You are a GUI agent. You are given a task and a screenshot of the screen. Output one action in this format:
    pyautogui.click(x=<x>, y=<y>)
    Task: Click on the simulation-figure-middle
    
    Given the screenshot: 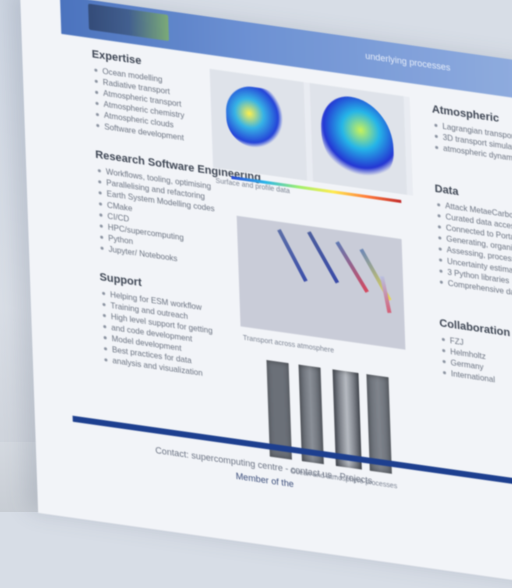 What is the action you would take?
    pyautogui.click(x=321, y=282)
    